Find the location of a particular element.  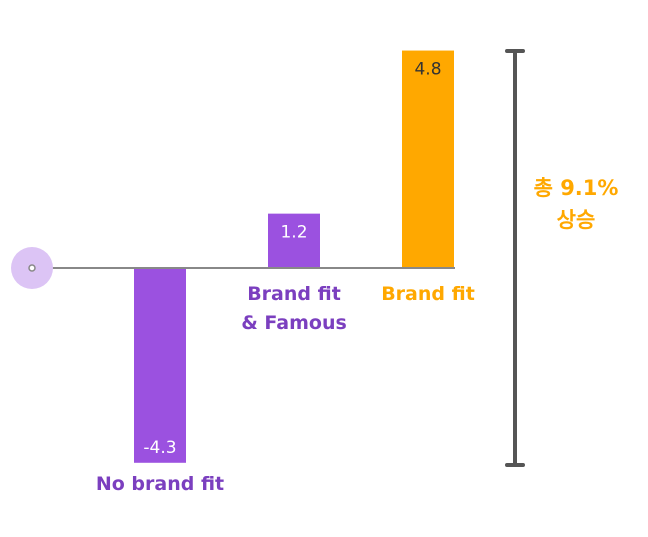

category-label-2-line-1: Brand fit is located at coordinates (294, 294).